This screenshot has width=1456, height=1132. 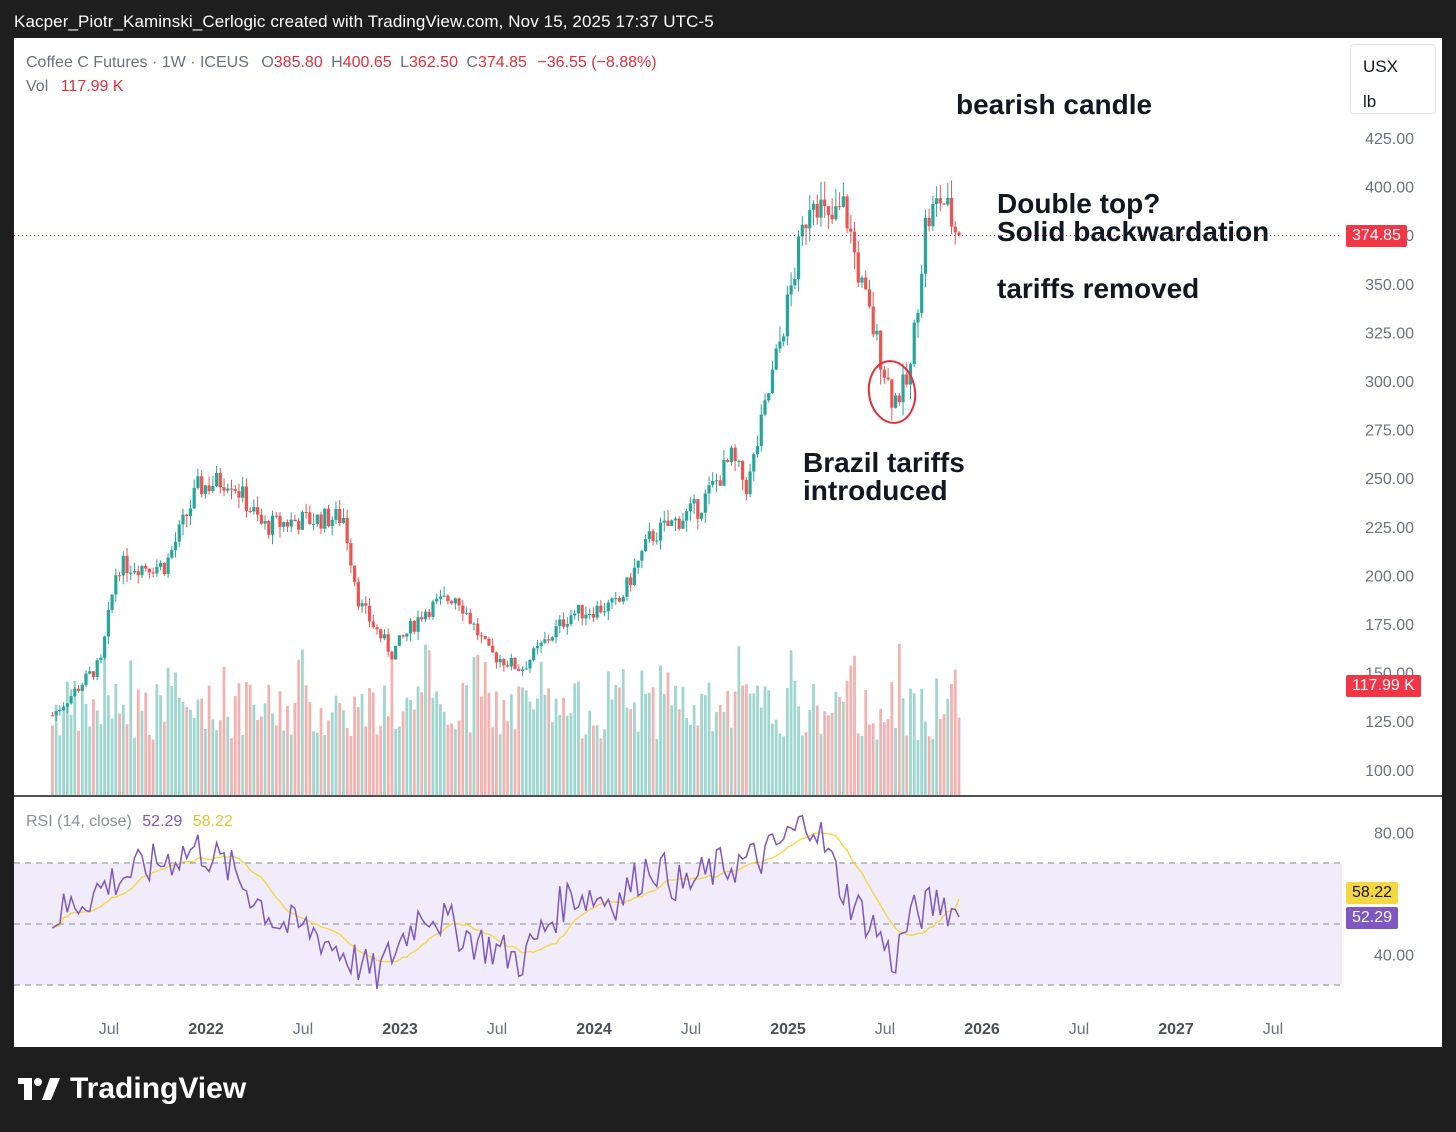 What do you see at coordinates (1370, 101) in the screenshot?
I see `measure-unit: lb` at bounding box center [1370, 101].